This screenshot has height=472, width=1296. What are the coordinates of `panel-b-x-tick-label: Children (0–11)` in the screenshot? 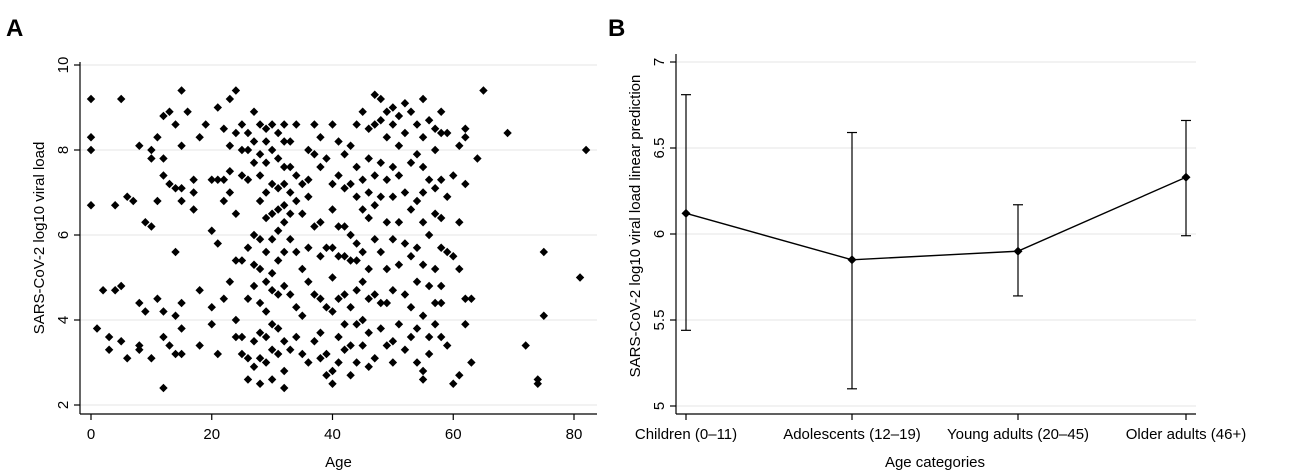 It's located at (686, 434).